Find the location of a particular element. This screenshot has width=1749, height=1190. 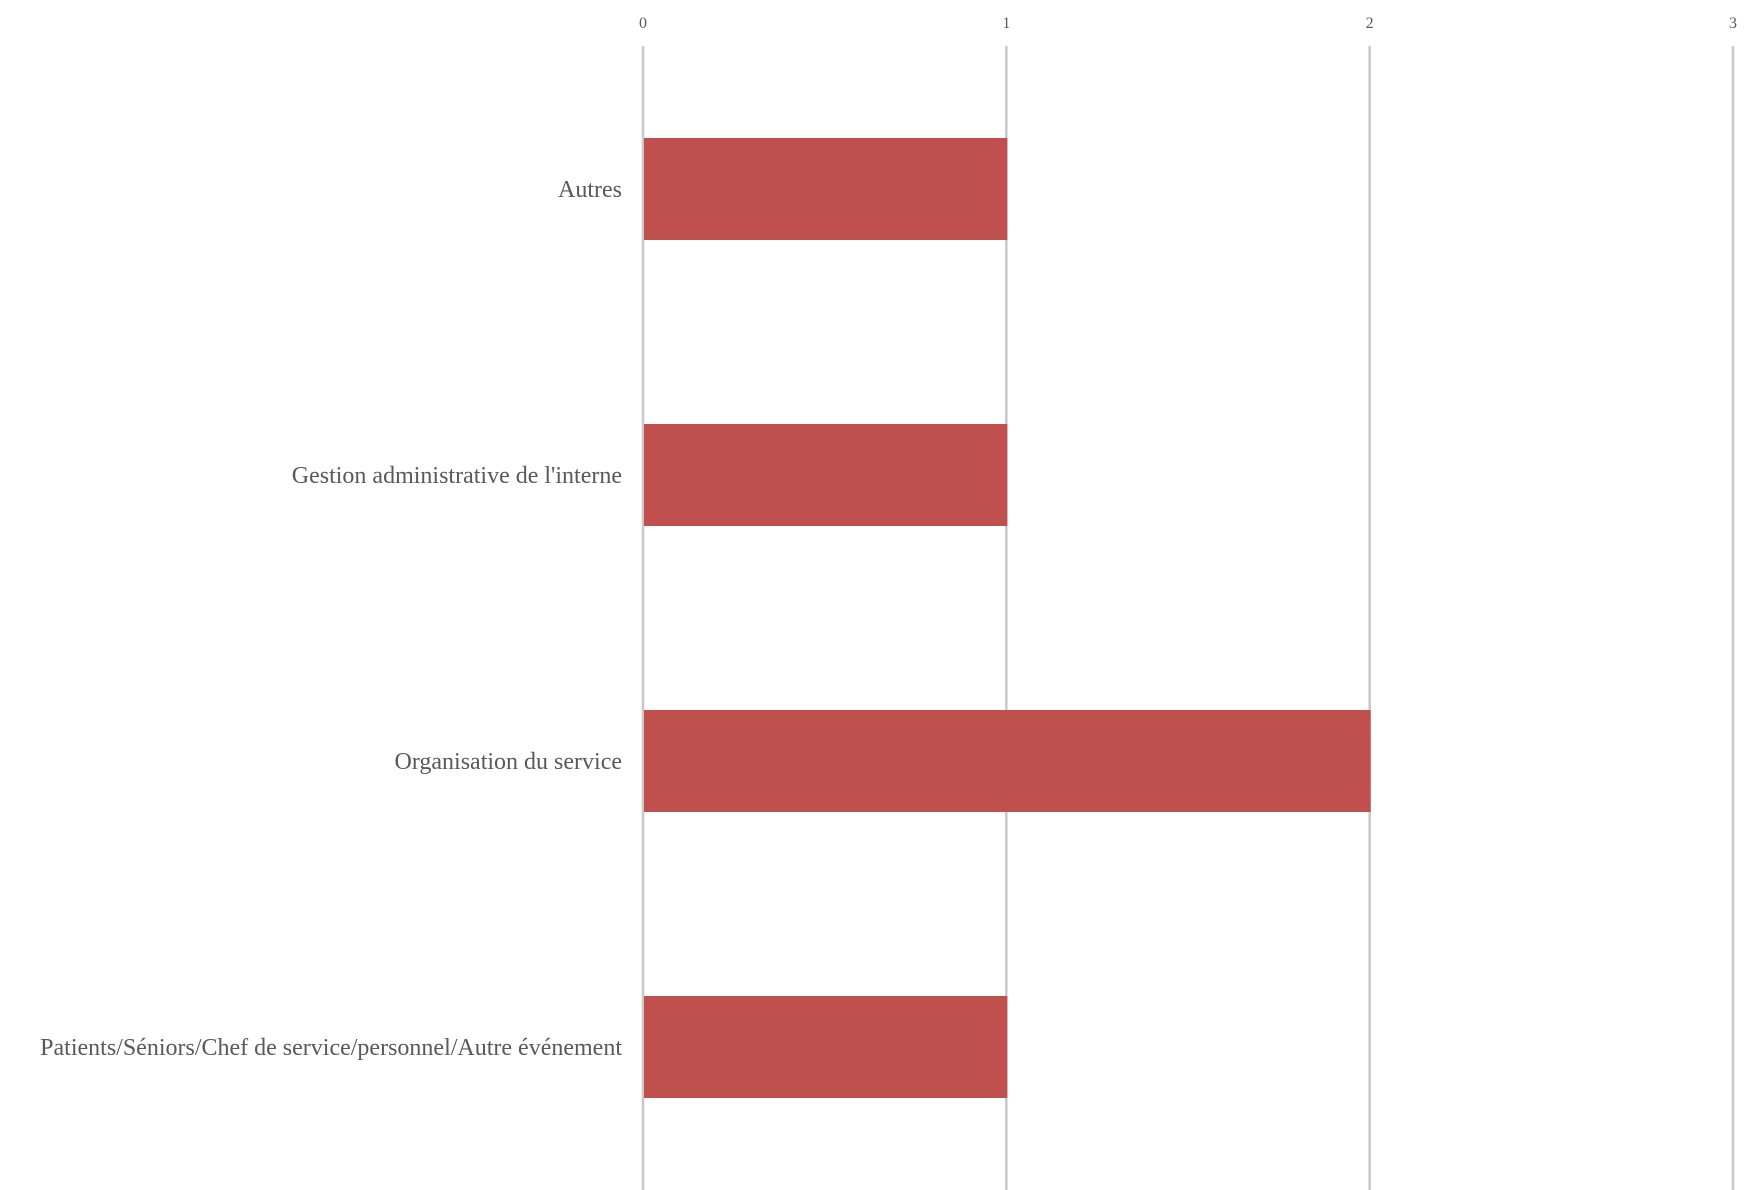

category-label: Gestion administrative de l'interne is located at coordinates (457, 476).